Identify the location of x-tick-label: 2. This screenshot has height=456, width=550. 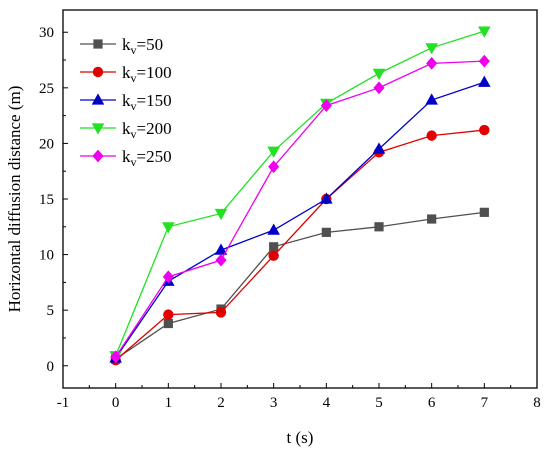
(221, 403).